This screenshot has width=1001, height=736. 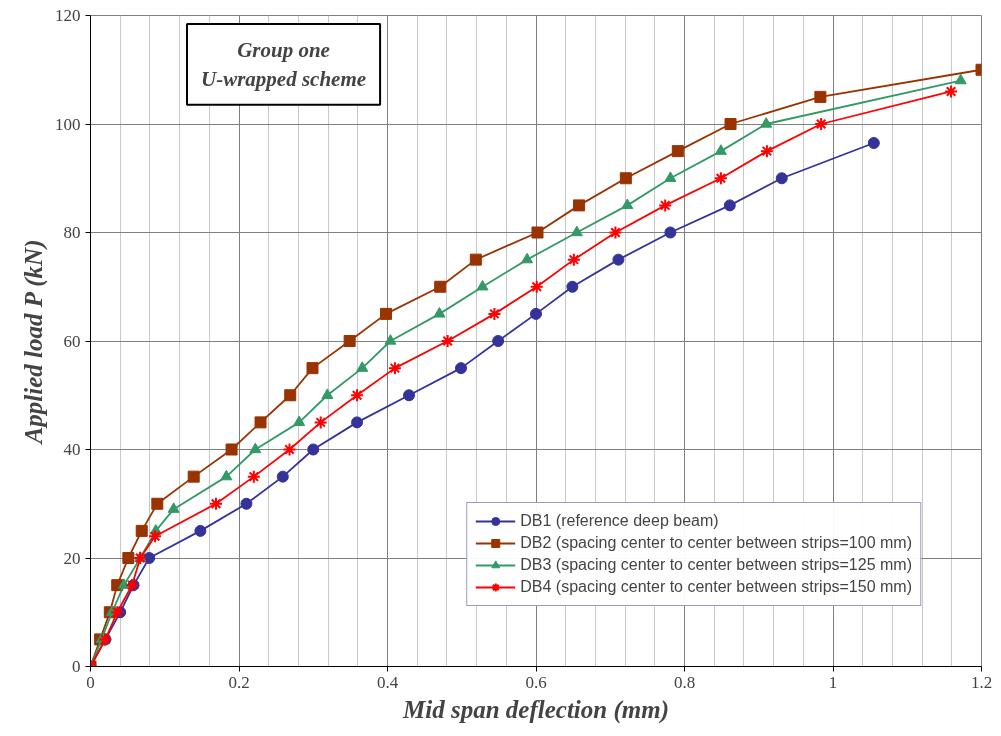 I want to click on y-tick-label: 100, so click(x=68, y=124).